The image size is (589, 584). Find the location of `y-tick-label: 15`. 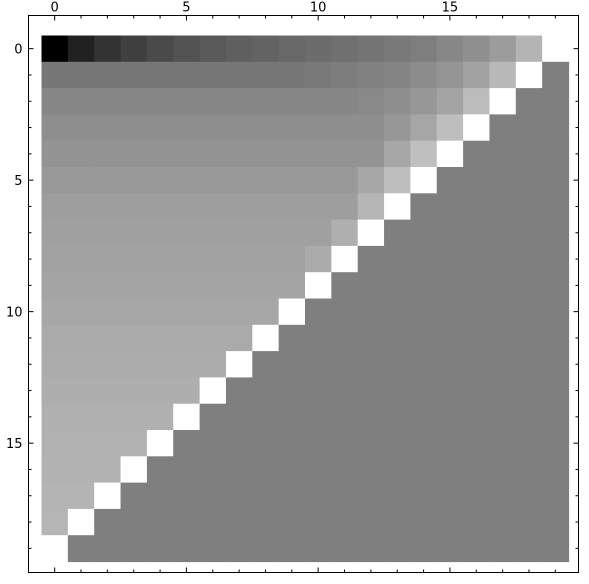

y-tick-label: 15 is located at coordinates (14, 444).